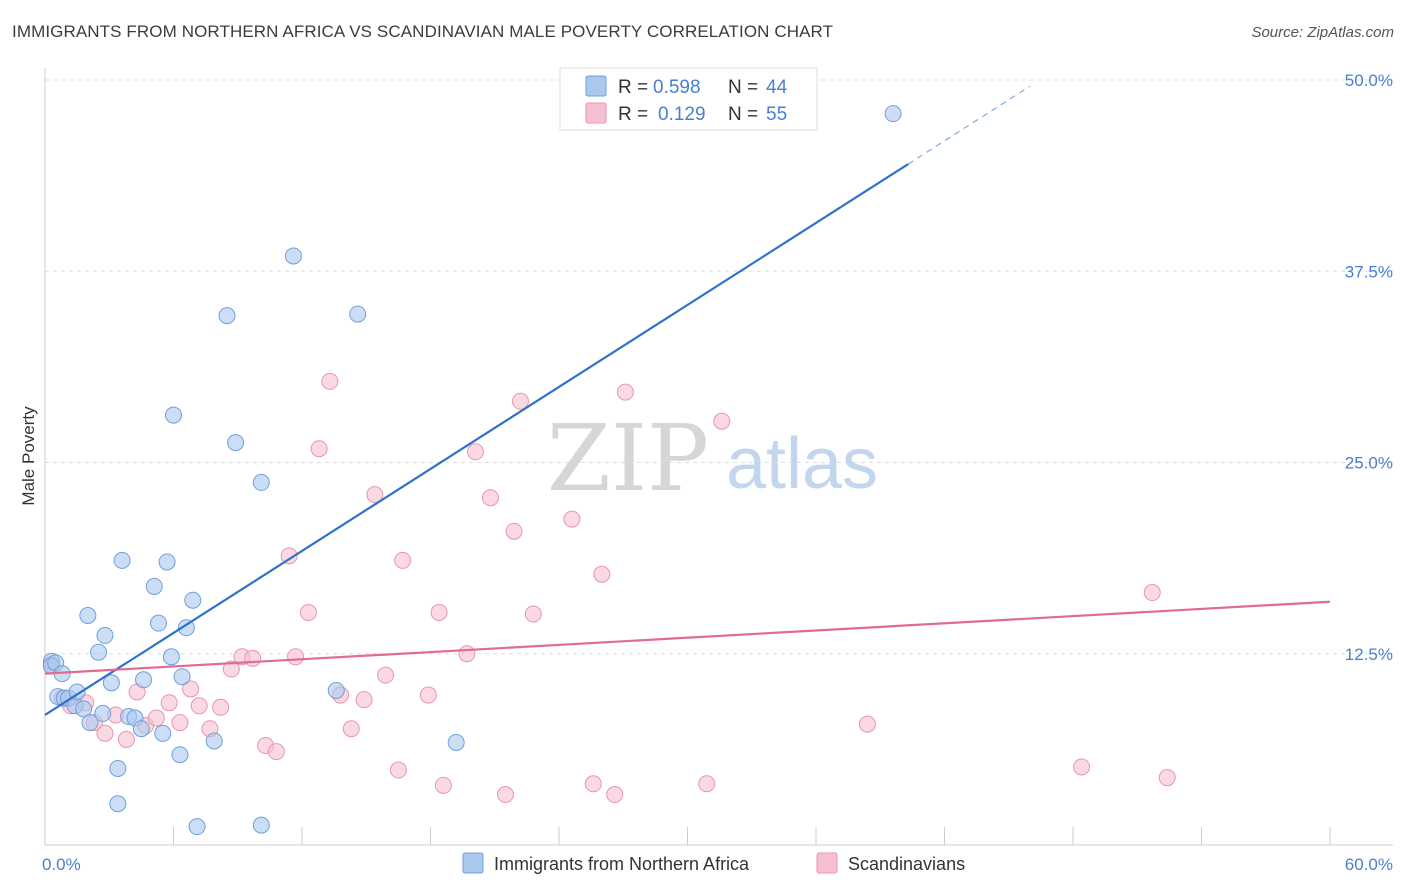 This screenshot has width=1406, height=892. Describe the element at coordinates (906, 864) in the screenshot. I see `legend-item-scandinavians: Scandinavians` at that location.